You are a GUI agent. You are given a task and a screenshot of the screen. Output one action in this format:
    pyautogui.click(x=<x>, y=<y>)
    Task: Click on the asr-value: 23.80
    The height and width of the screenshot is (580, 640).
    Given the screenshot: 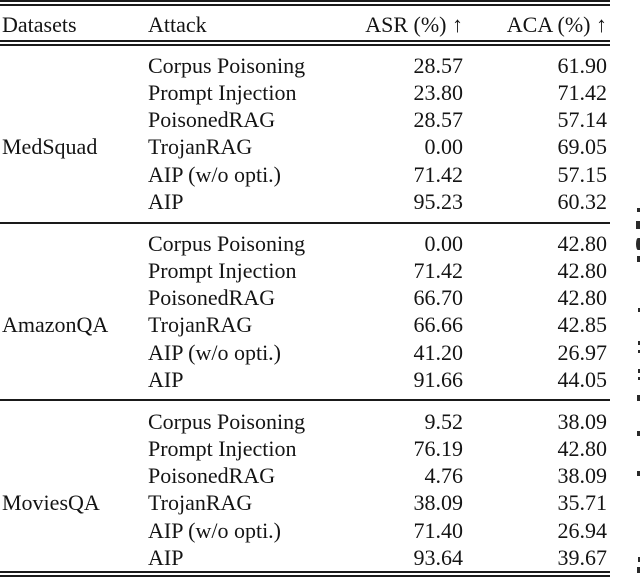 What is the action you would take?
    pyautogui.click(x=438, y=92)
    